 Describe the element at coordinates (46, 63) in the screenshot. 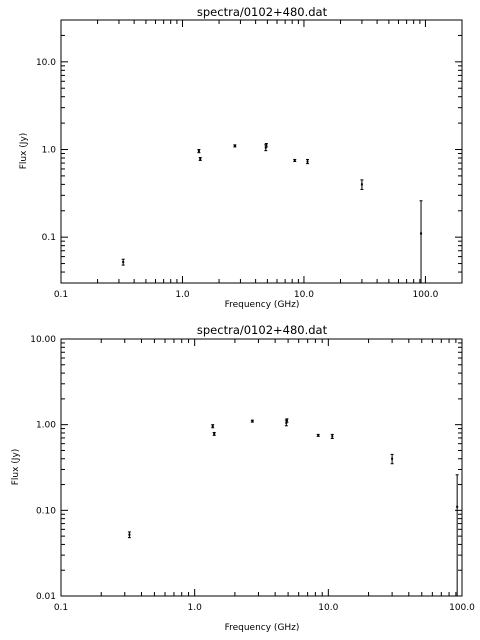

I see `y-tick-label: 10.0` at that location.